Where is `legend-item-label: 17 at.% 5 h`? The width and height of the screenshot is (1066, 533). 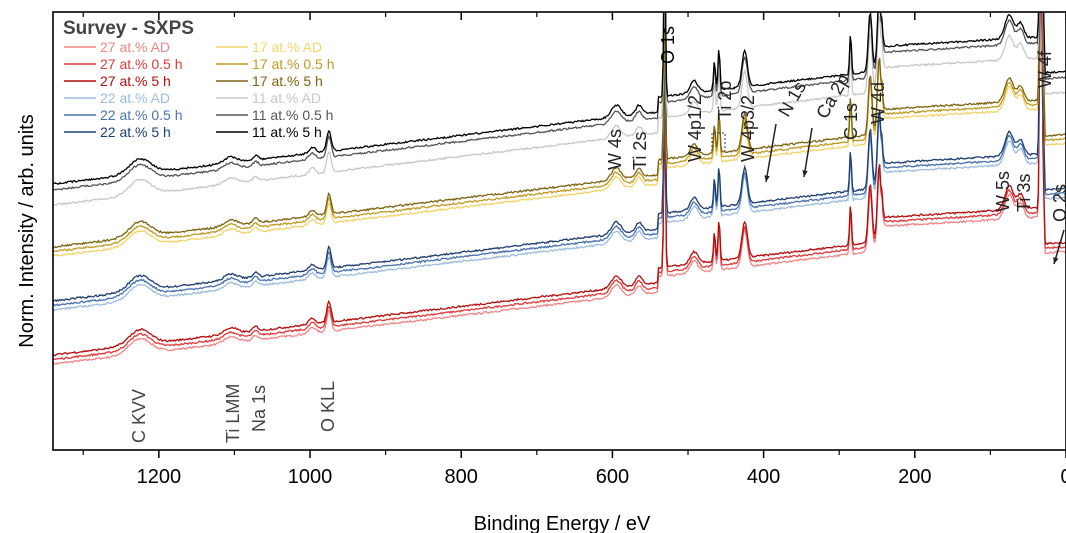
legend-item-label: 17 at.% 5 h is located at coordinates (287, 81).